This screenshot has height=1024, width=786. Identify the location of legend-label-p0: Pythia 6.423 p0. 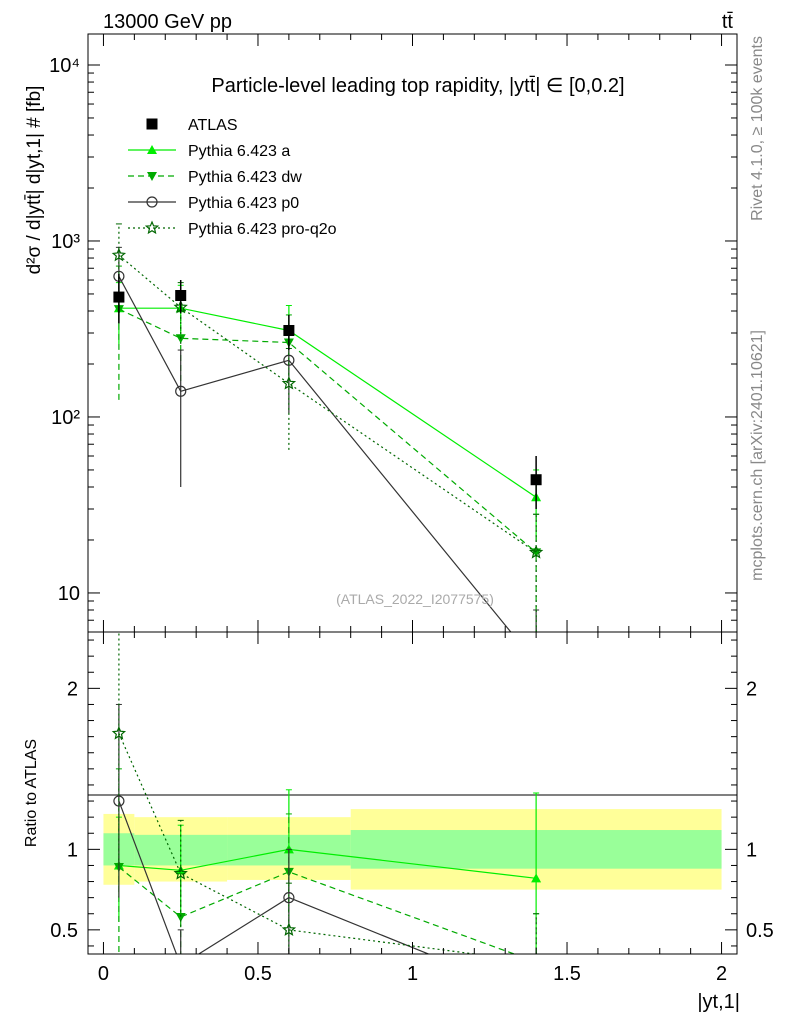
(243, 203).